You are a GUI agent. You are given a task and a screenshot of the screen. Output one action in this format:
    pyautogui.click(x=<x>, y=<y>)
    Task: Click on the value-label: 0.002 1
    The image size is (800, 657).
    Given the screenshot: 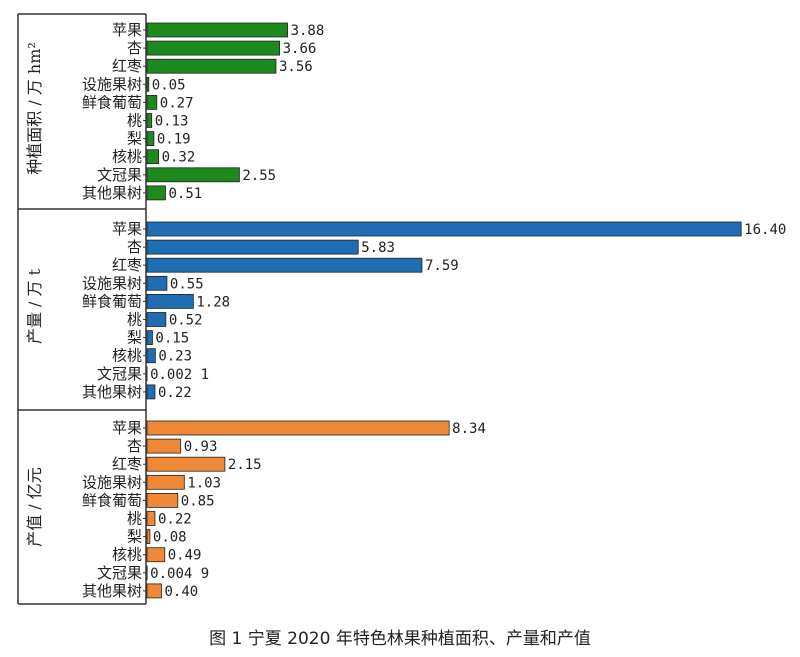 What is the action you would take?
    pyautogui.click(x=179, y=375)
    